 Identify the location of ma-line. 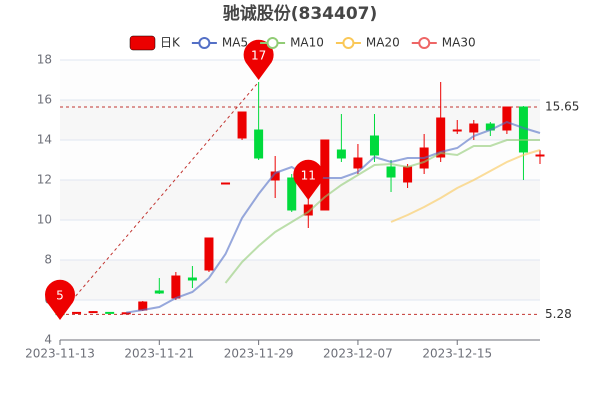
(465, 186).